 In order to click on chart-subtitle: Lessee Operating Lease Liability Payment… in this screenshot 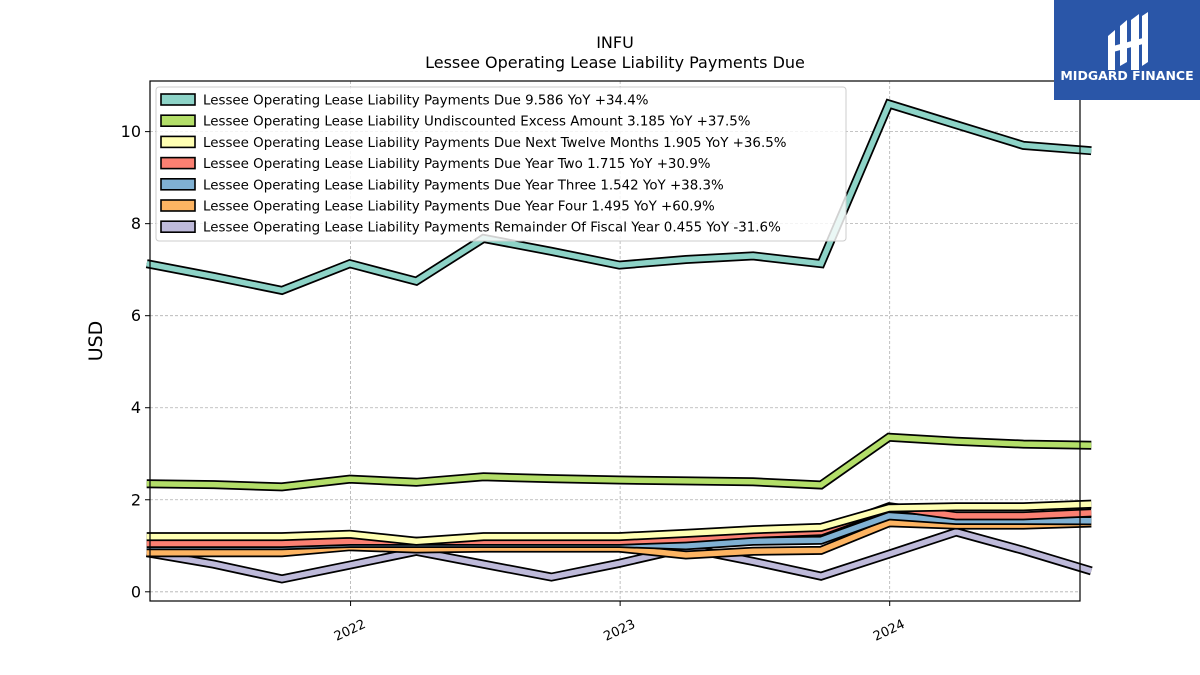, I will do `click(615, 62)`.